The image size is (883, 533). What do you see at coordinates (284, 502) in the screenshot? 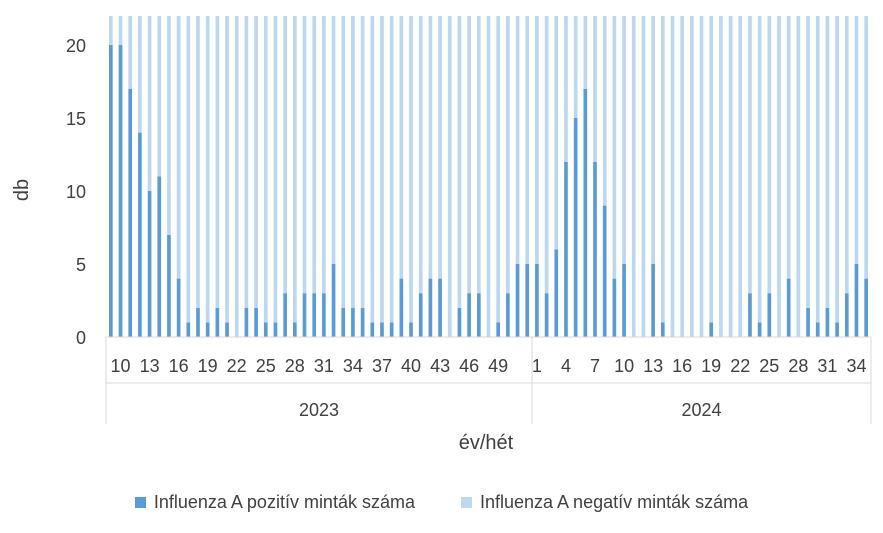
I see `legend-label-positive: Influenza A pozitív minták száma` at bounding box center [284, 502].